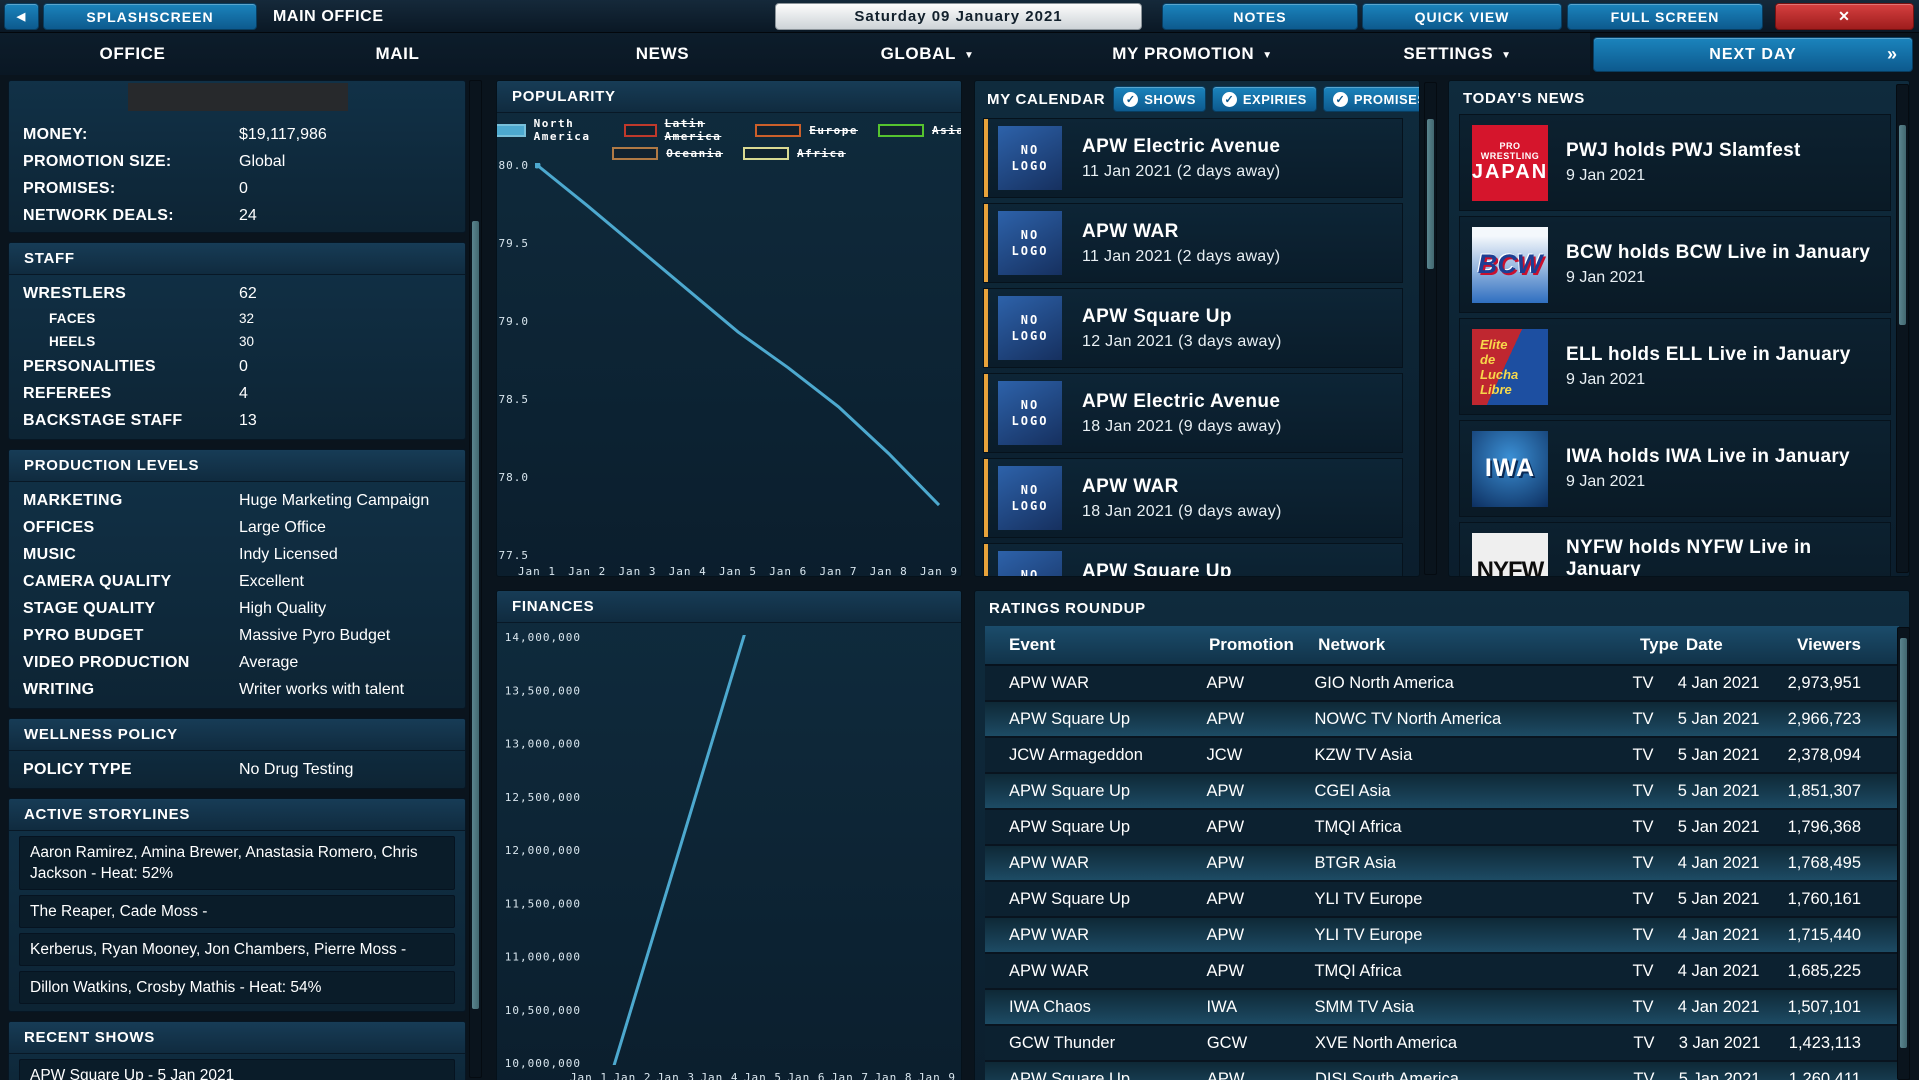 Image resolution: width=1919 pixels, height=1080 pixels. Describe the element at coordinates (1430, 328) in the screenshot. I see `calendar-scrollbar` at that location.